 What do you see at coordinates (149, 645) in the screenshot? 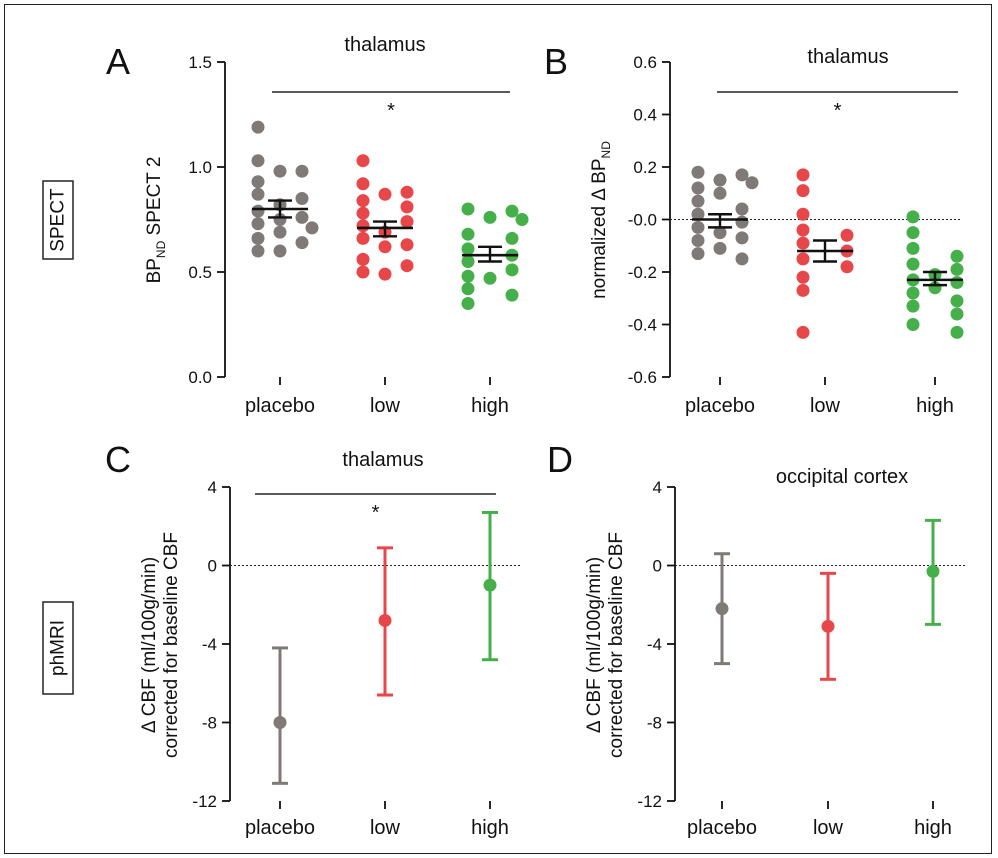
I see `y-axis-label-line1: Δ CBF (ml/100g/min)` at bounding box center [149, 645].